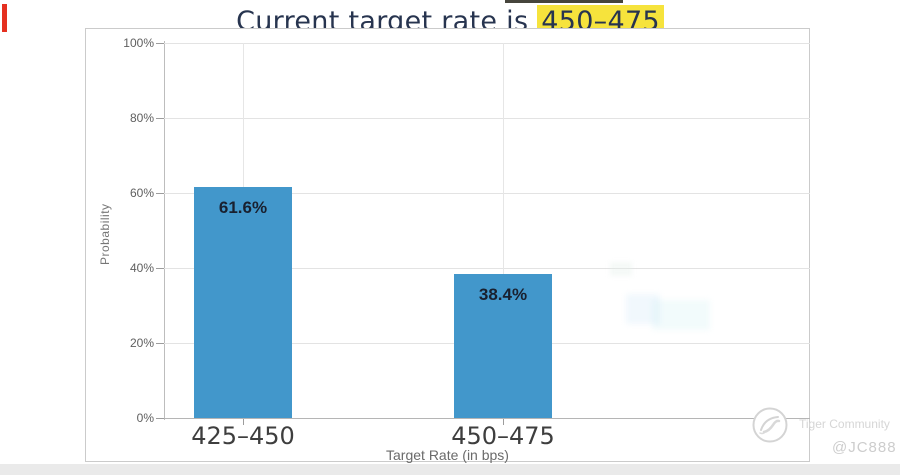 Image resolution: width=900 pixels, height=475 pixels. I want to click on bar-450-475: 38.4%, so click(503, 346).